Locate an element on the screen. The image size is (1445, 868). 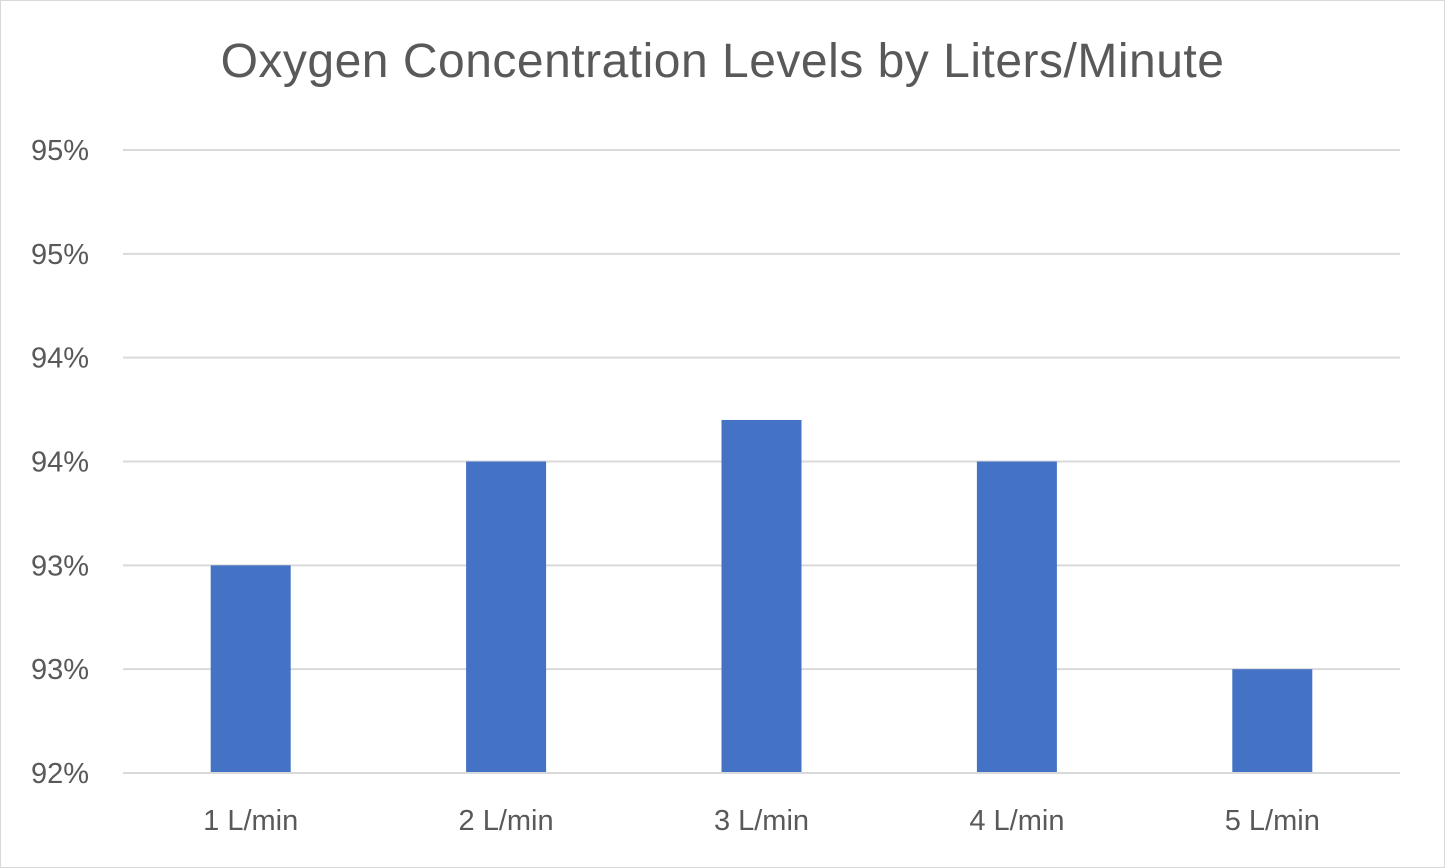
y-axis-ticks: 92% 93% 93% 94% 94% 95% 95% is located at coordinates (60, 462).